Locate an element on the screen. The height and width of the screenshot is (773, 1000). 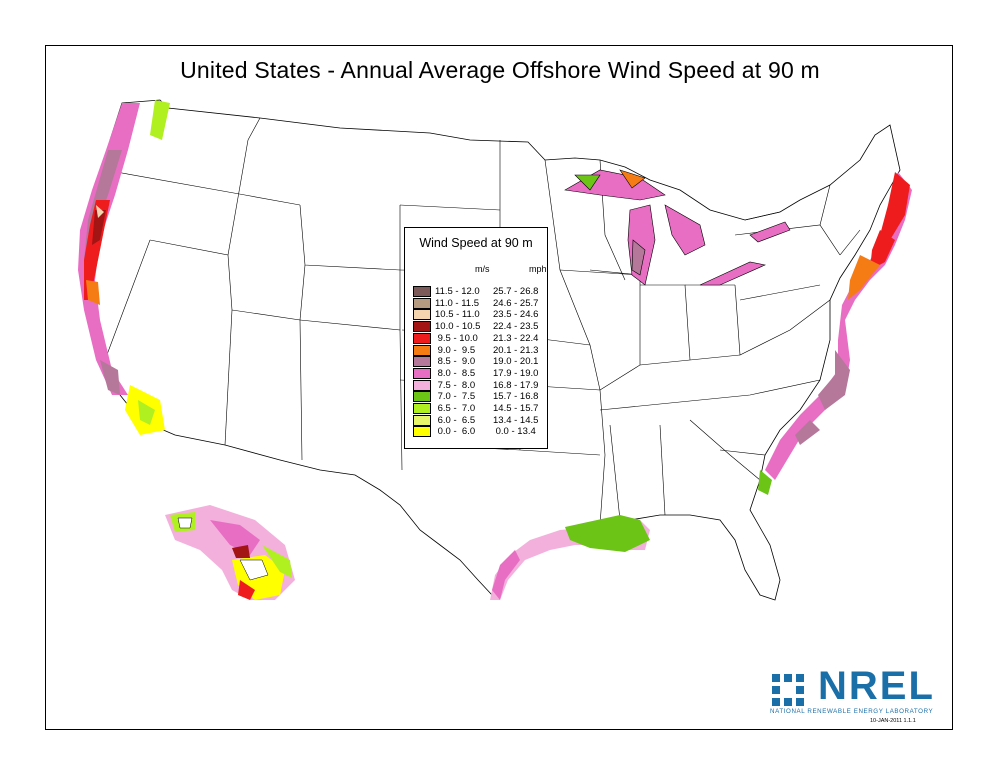
great-lakes is located at coordinates (677, 227).